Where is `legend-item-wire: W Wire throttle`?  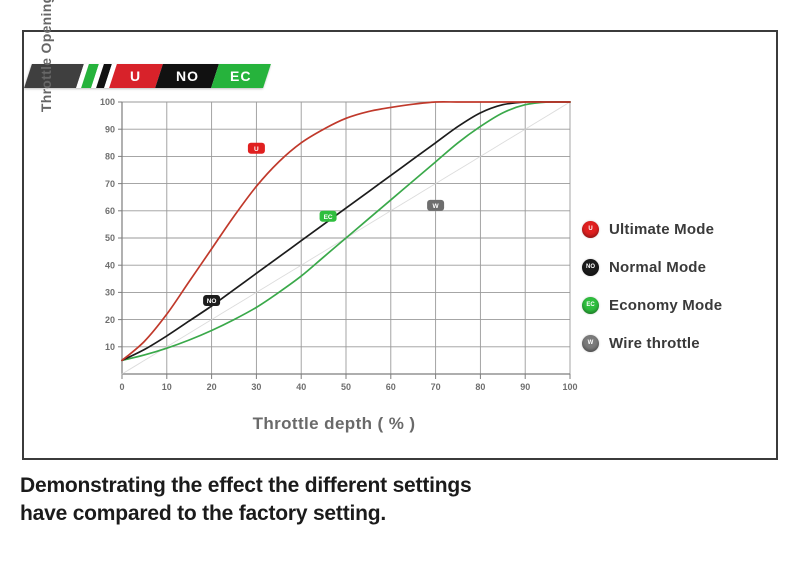 legend-item-wire: W Wire throttle is located at coordinates (677, 343).